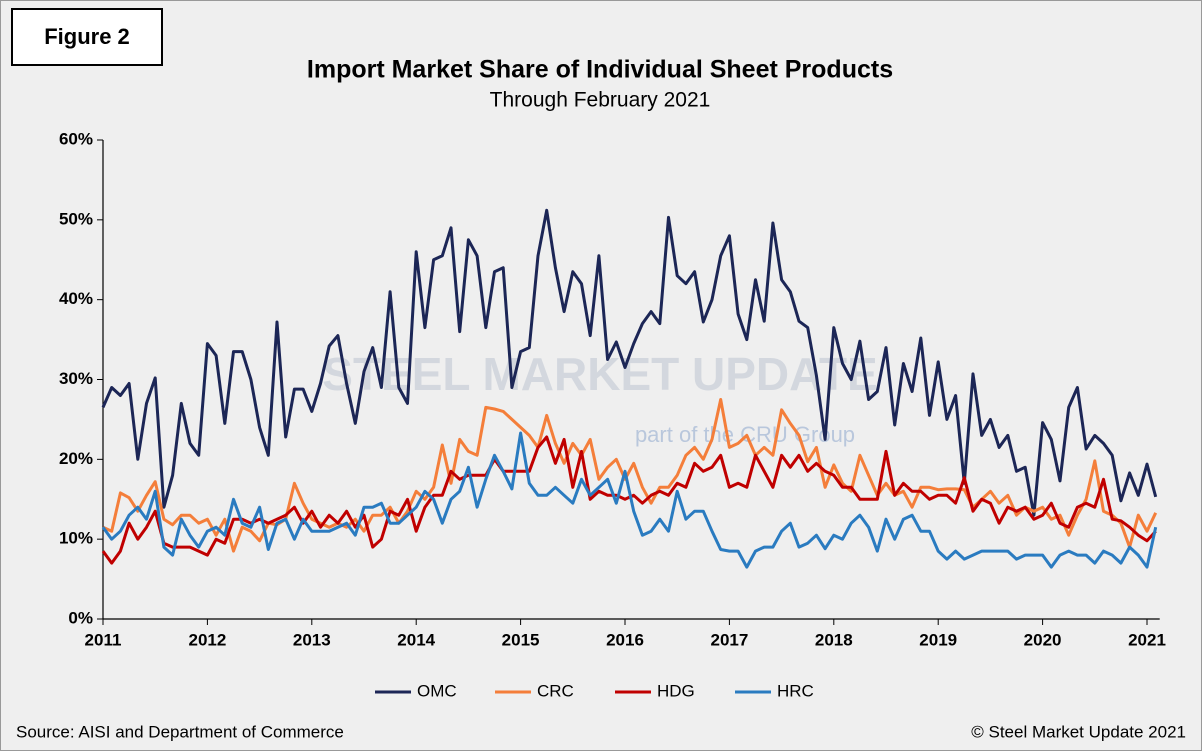  What do you see at coordinates (625, 639) in the screenshot?
I see `x-tick-label: 2016` at bounding box center [625, 639].